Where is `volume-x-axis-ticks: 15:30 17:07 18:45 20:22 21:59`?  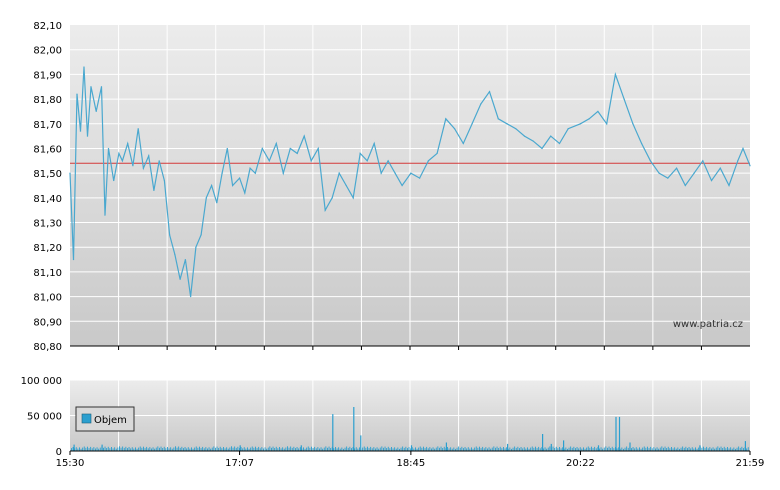
volume-x-axis-ticks: 15:30 17:07 18:45 20:22 21:59 is located at coordinates (410, 460).